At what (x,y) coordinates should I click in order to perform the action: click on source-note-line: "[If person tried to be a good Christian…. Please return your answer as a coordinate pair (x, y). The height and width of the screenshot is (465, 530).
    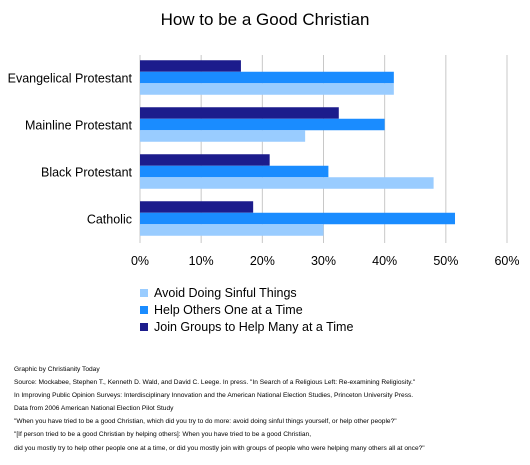
    Looking at the image, I should click on (163, 435).